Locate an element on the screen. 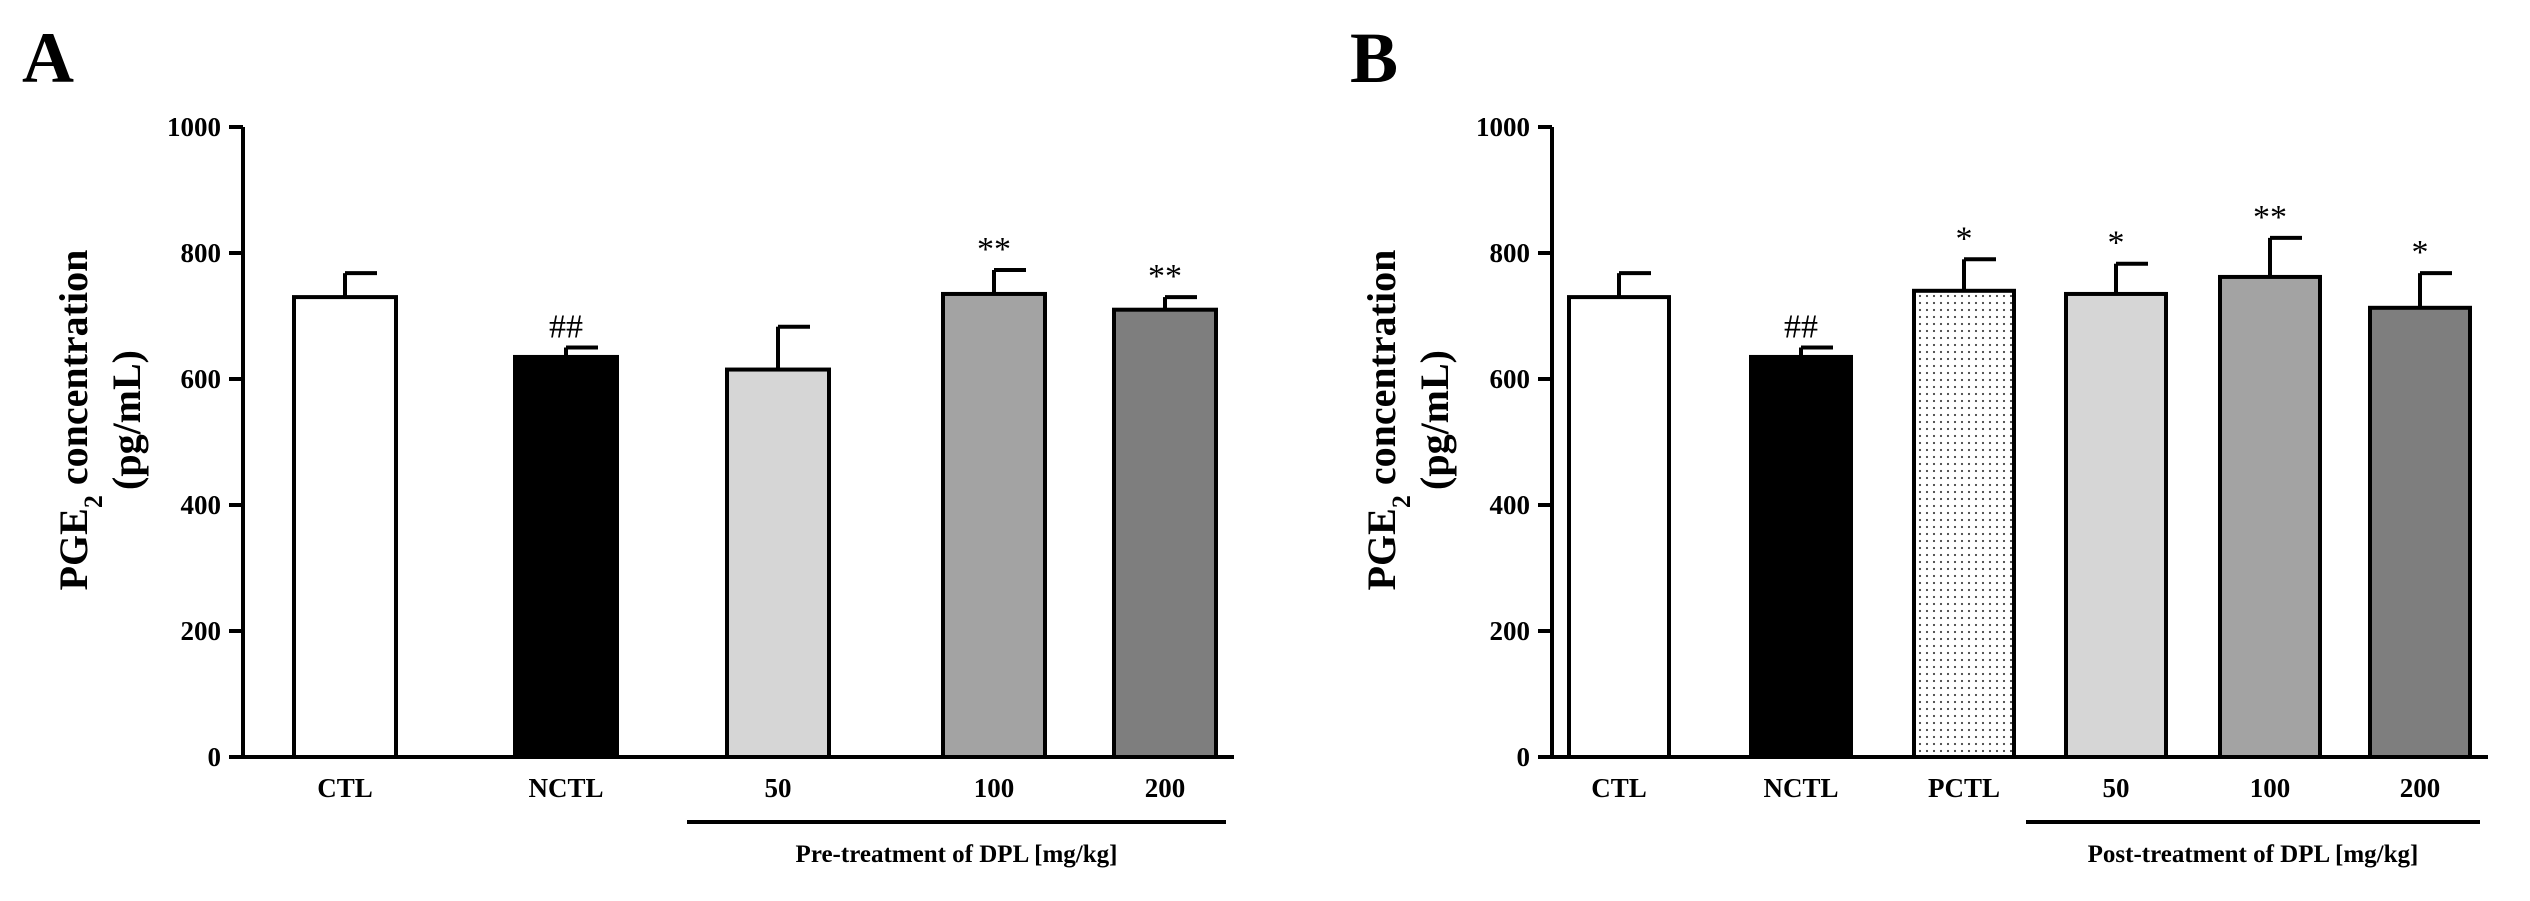  panel-b-significance-2: * is located at coordinates (1964, 238).